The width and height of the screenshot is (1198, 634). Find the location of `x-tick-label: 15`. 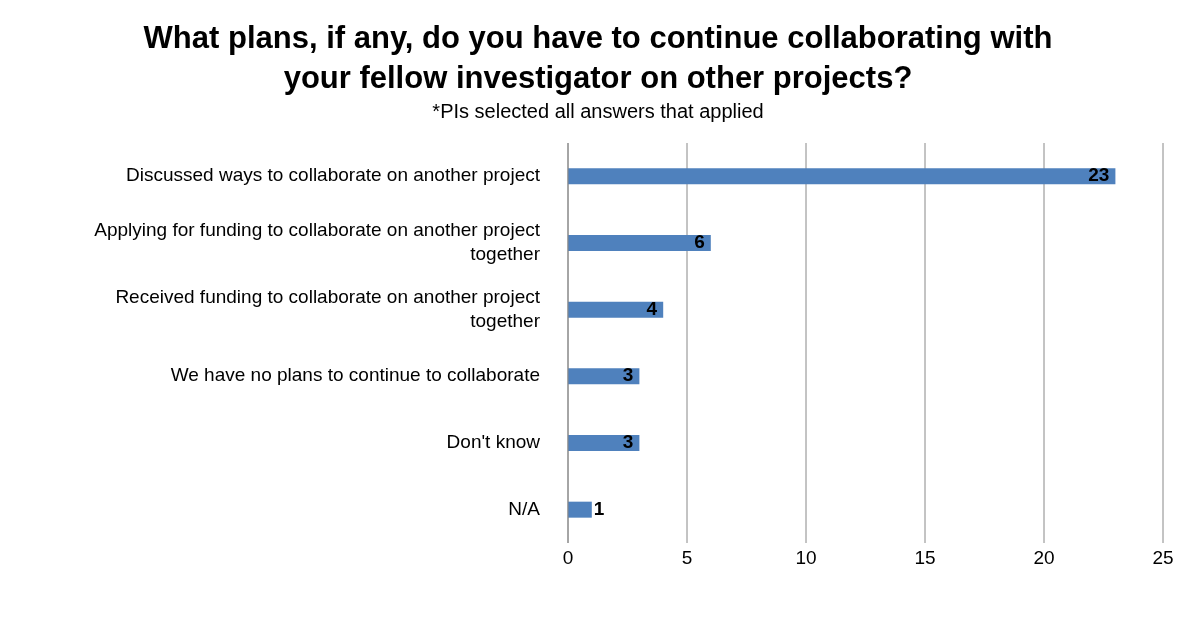

x-tick-label: 15 is located at coordinates (925, 558).